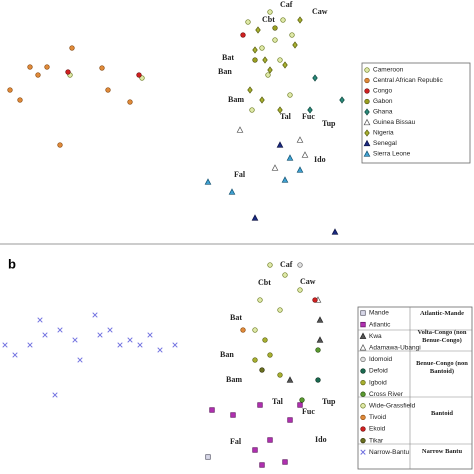  What do you see at coordinates (278, 401) in the screenshot?
I see `annotation: Tal` at bounding box center [278, 401].